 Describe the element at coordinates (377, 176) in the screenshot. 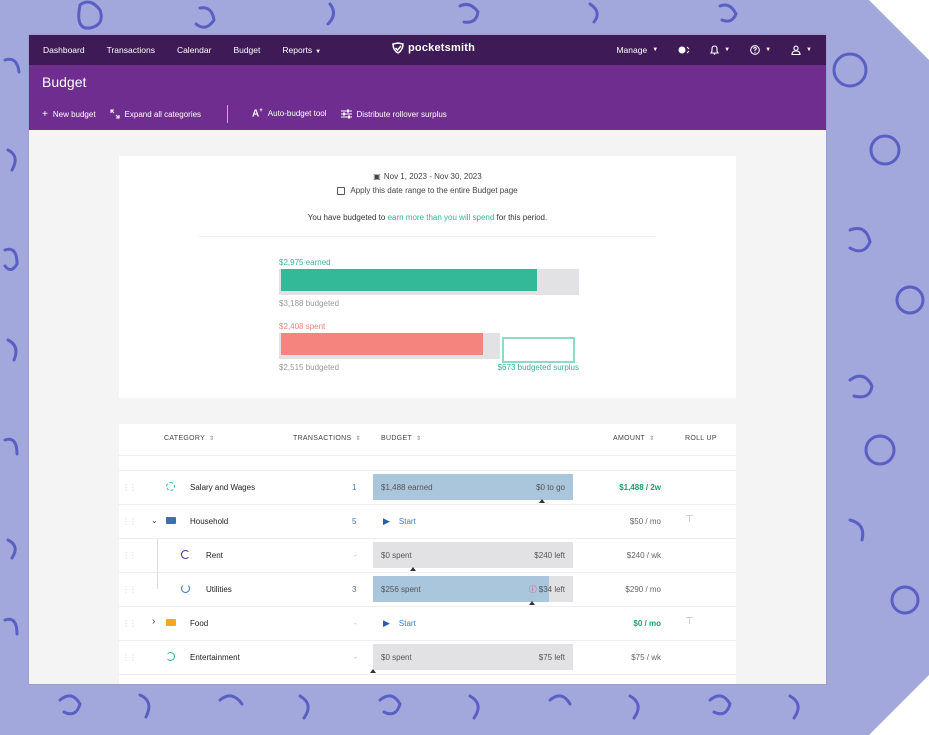

I see `calendar-icon: ▣` at that location.